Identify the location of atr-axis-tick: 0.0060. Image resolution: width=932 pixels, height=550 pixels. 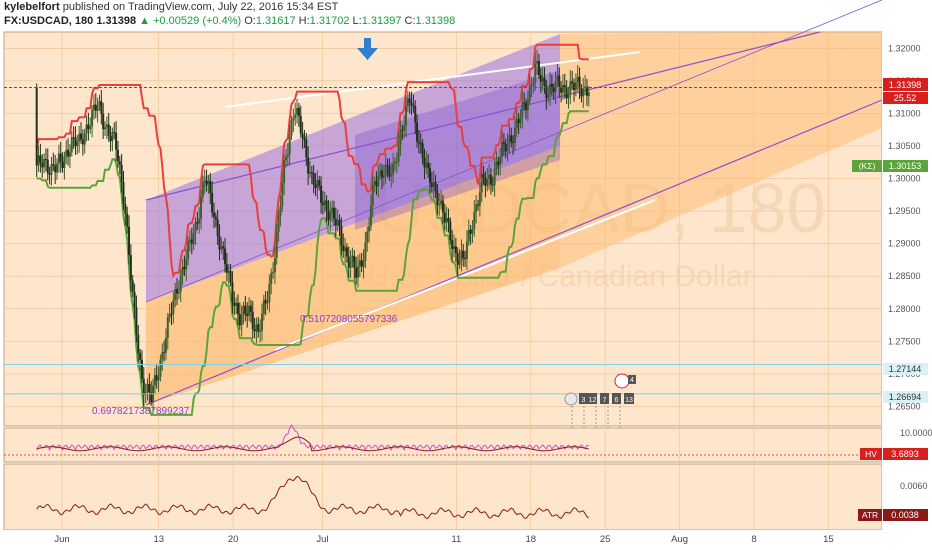
(914, 486).